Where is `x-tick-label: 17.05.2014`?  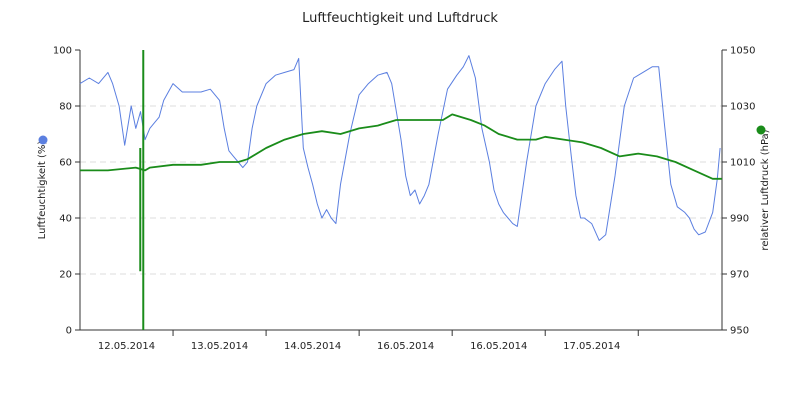
x-tick-label: 17.05.2014 is located at coordinates (591, 346).